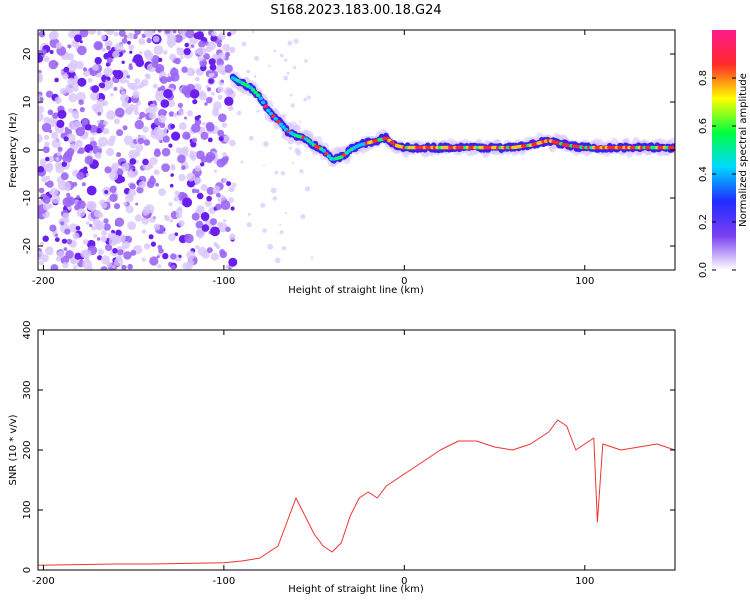 Image resolution: width=750 pixels, height=600 pixels. What do you see at coordinates (584, 581) in the screenshot?
I see `snr-x-tick-label: 100` at bounding box center [584, 581].